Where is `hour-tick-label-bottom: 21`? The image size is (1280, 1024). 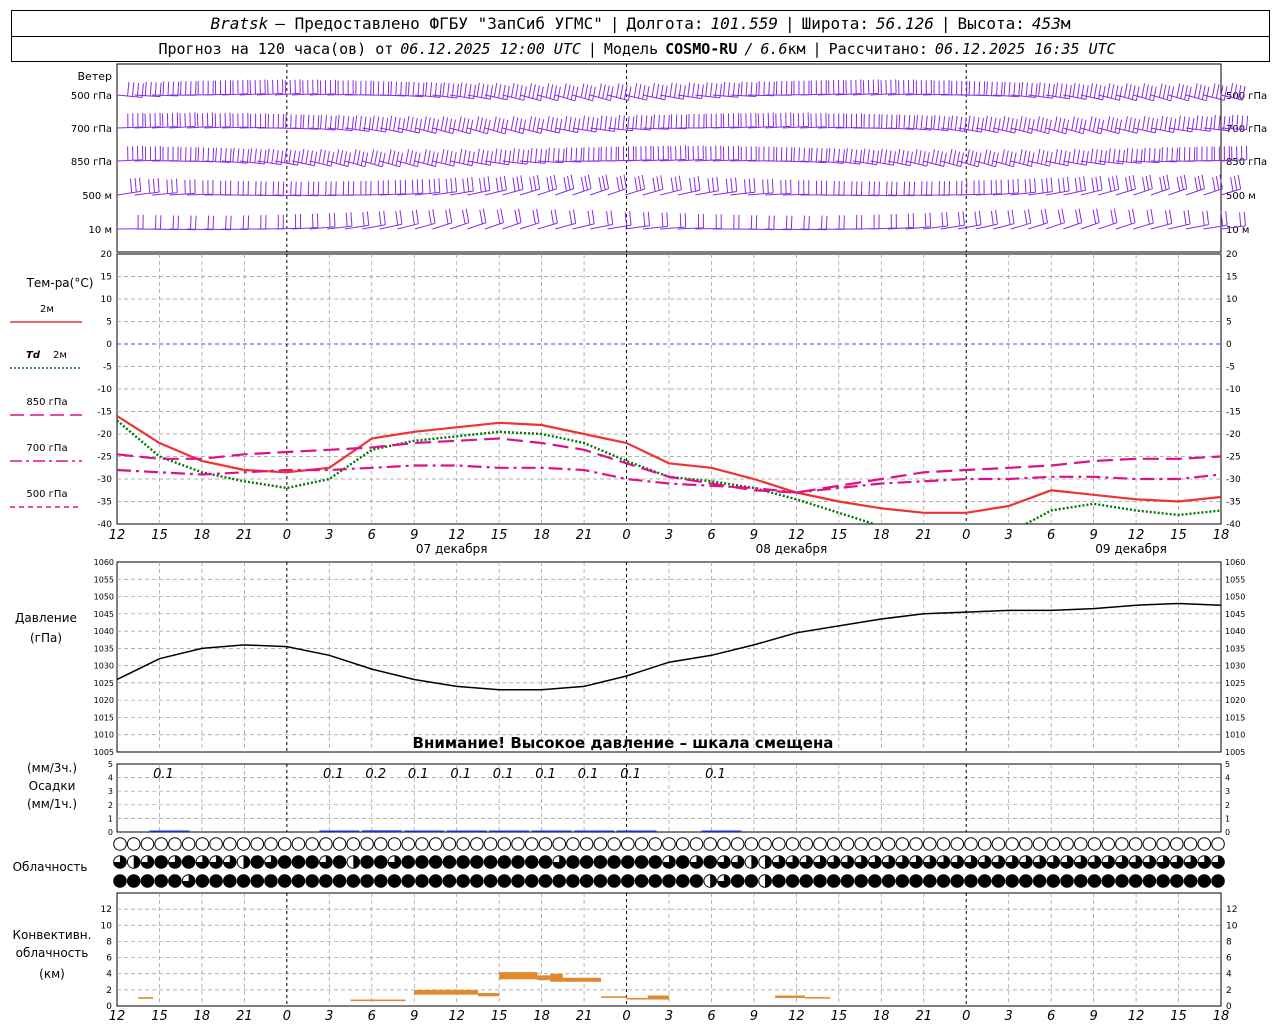 hour-tick-label-bottom: 21 is located at coordinates (244, 1016).